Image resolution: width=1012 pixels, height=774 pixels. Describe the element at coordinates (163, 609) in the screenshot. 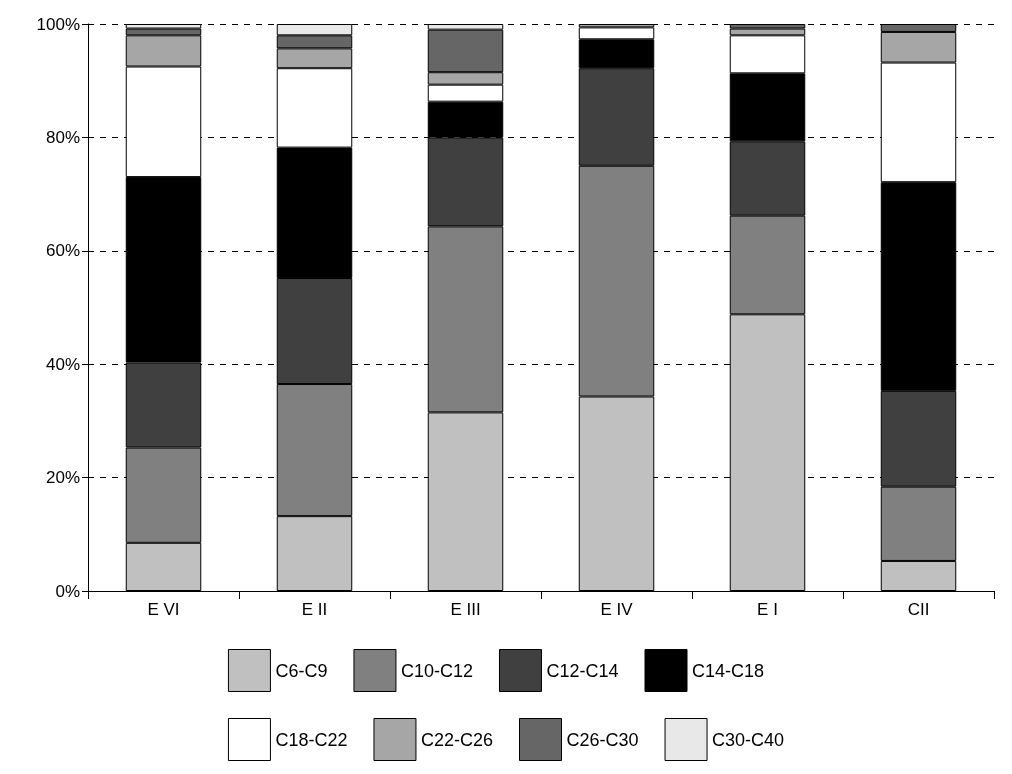

I see `x-tick-label: E VI` at that location.